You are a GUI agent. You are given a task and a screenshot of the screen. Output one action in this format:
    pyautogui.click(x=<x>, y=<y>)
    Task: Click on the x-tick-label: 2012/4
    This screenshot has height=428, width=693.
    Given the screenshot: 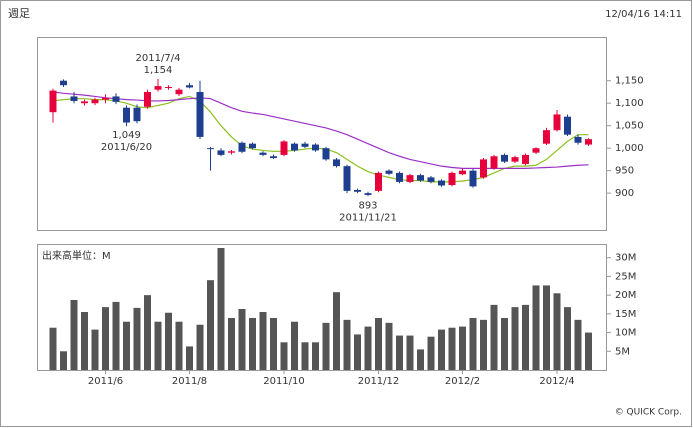 What is the action you would take?
    pyautogui.click(x=556, y=381)
    